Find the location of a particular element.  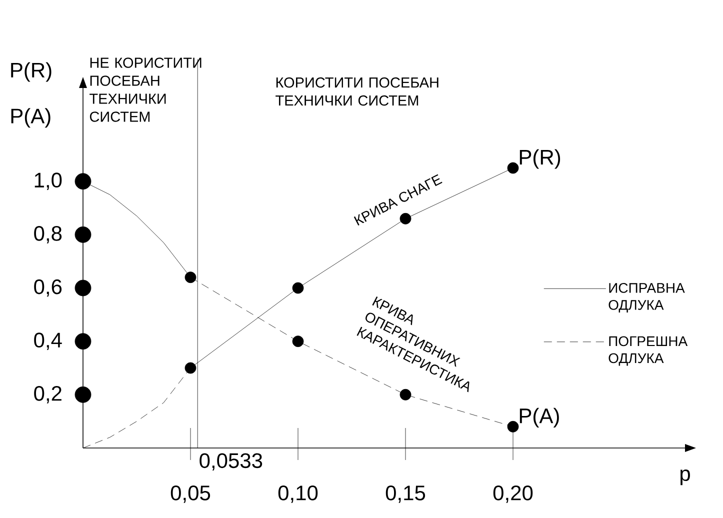

x-tick-label: 0,05 is located at coordinates (190, 494).